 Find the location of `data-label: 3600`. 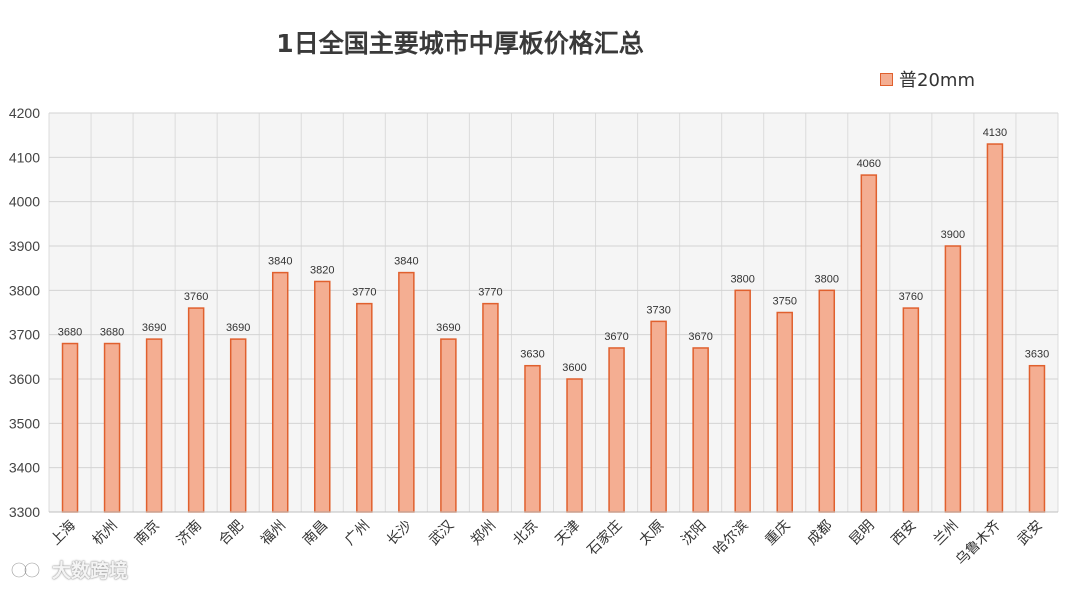

data-label: 3600 is located at coordinates (574, 368).